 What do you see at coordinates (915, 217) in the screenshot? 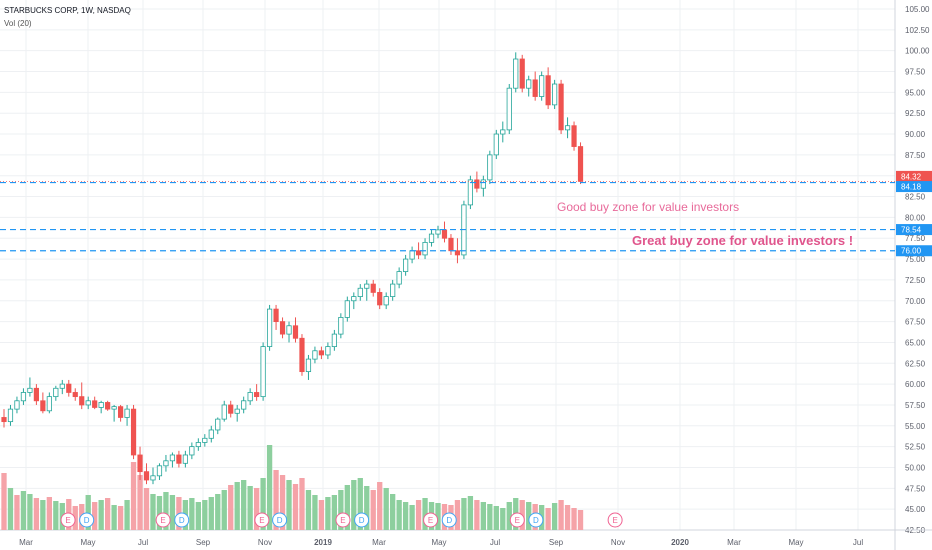
I see `y-tick-label: 80.00` at bounding box center [915, 217].